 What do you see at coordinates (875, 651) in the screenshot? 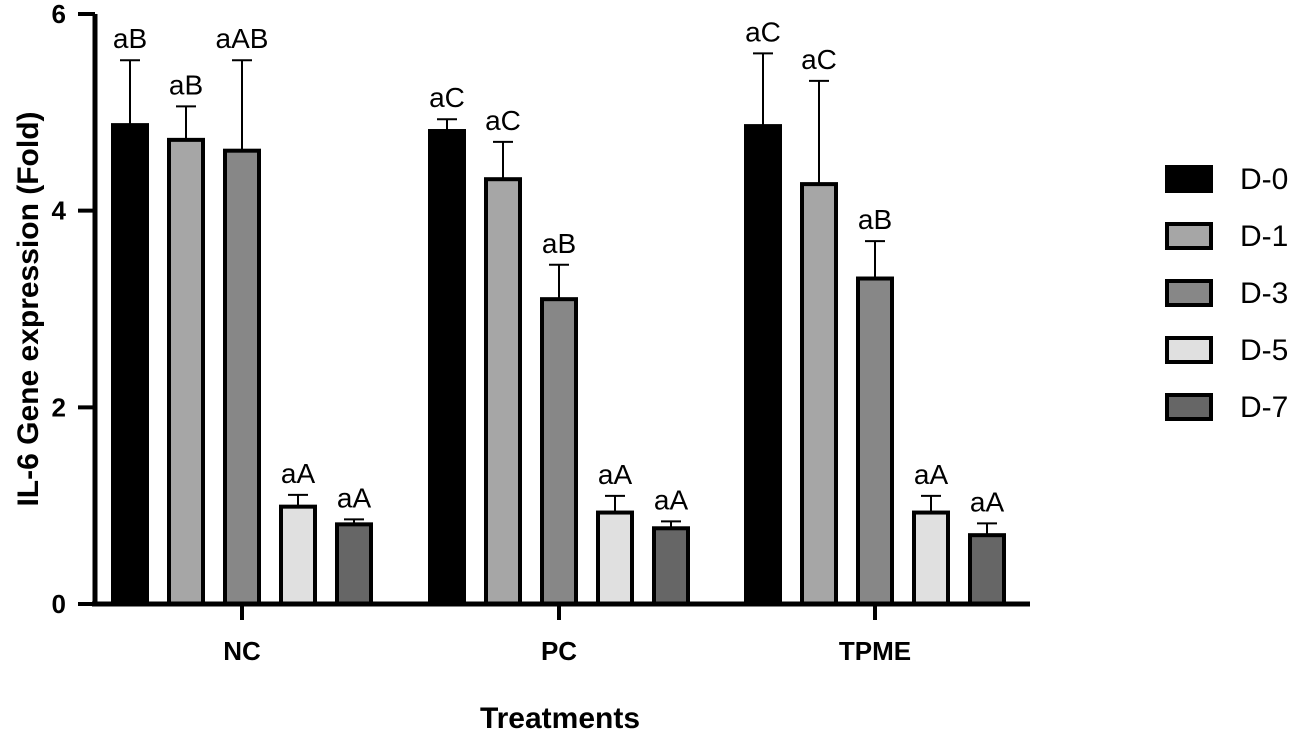
I see `x-tick-label-tpme: TPME` at bounding box center [875, 651].